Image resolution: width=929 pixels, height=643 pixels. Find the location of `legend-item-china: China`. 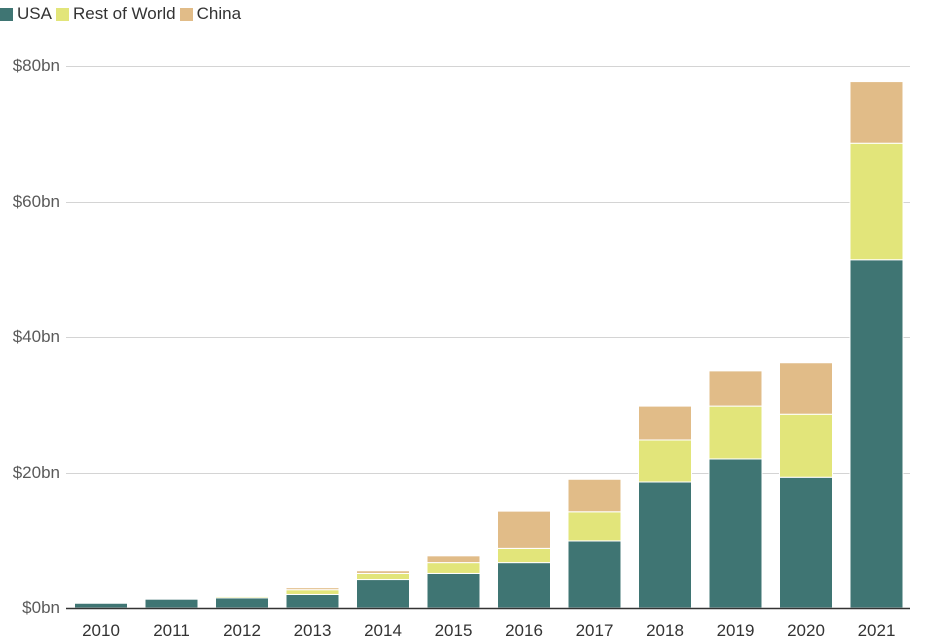

legend-item-china: China is located at coordinates (210, 14).